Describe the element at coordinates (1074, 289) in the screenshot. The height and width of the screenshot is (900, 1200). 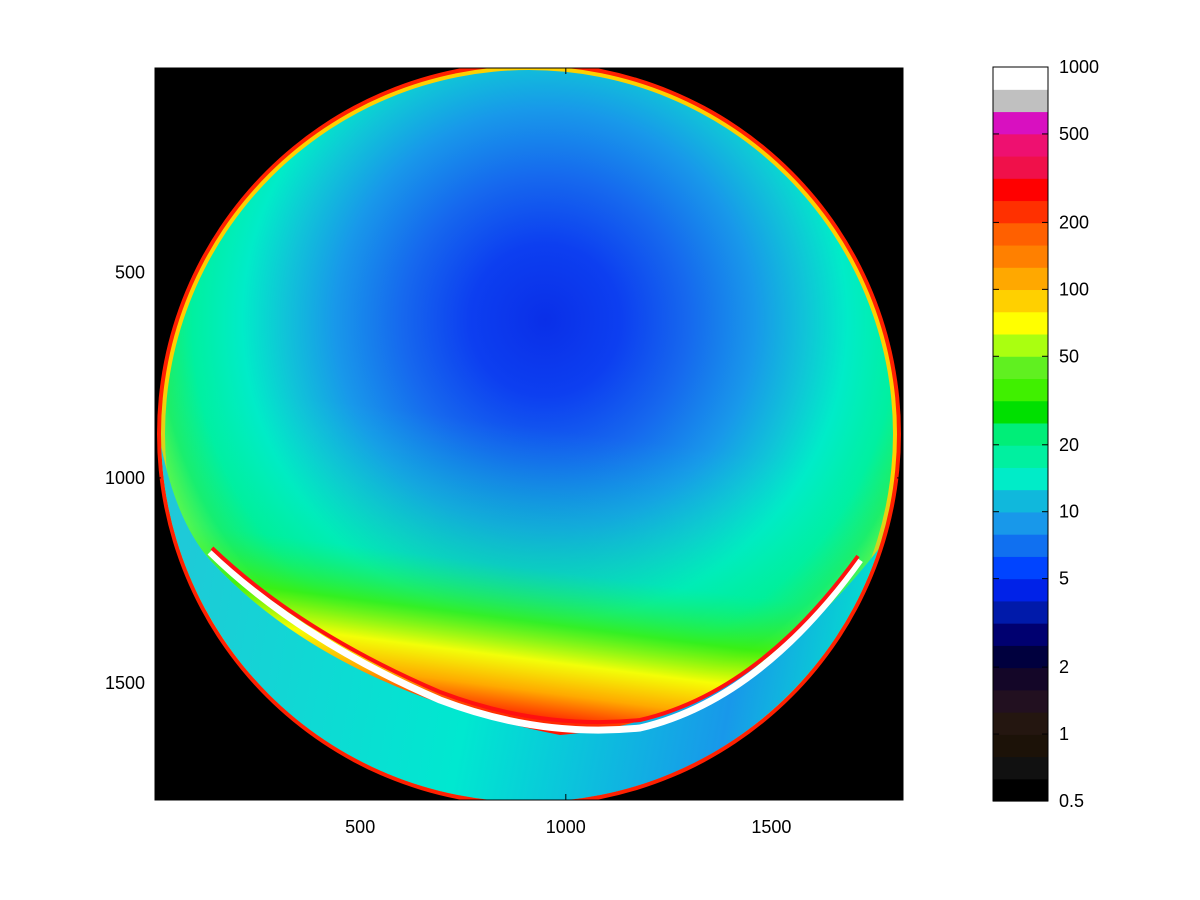
I see `colorbar-tick-label: 100` at that location.